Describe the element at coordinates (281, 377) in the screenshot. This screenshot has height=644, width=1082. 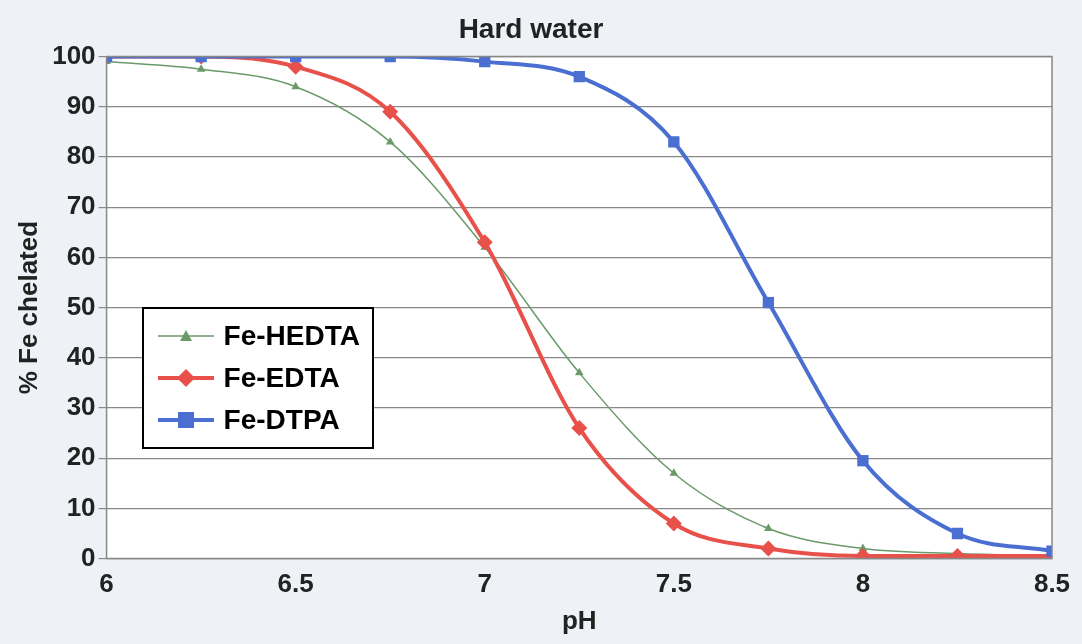
I see `legend-label: Fe-EDTA` at that location.